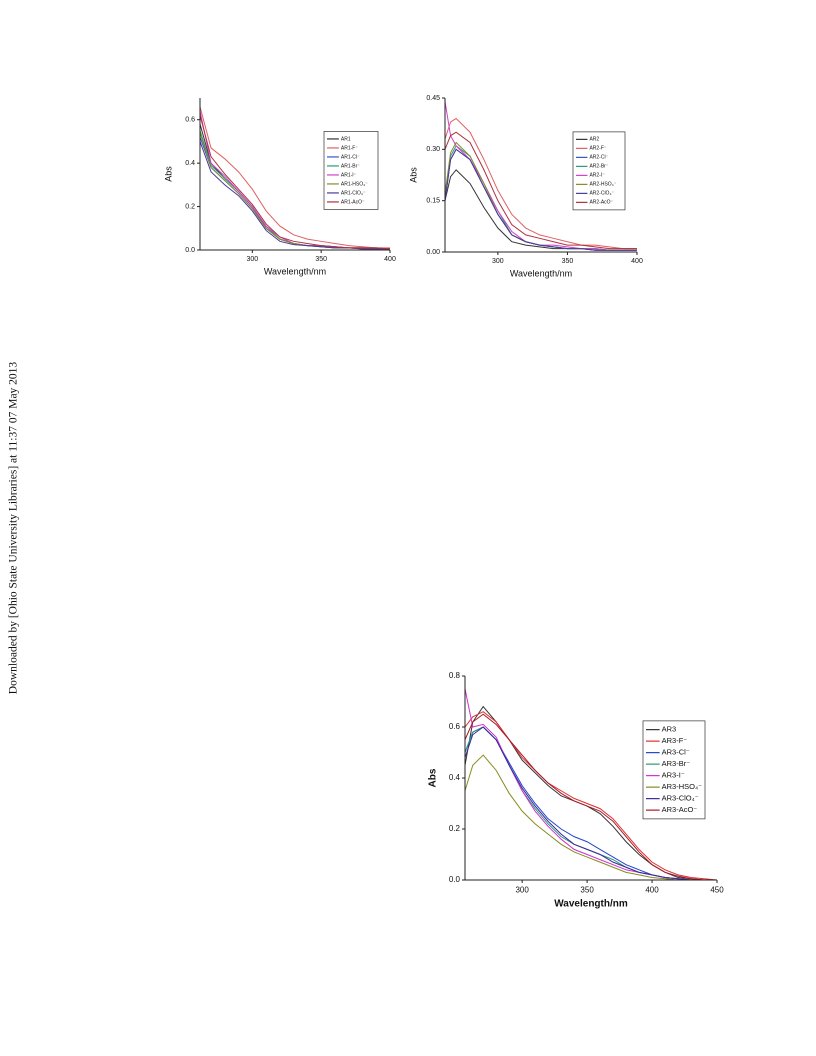 Image resolution: width=816 pixels, height=1056 pixels. Describe the element at coordinates (598, 158) in the screenshot. I see `legend-label: AR2-Cl⁻` at that location.